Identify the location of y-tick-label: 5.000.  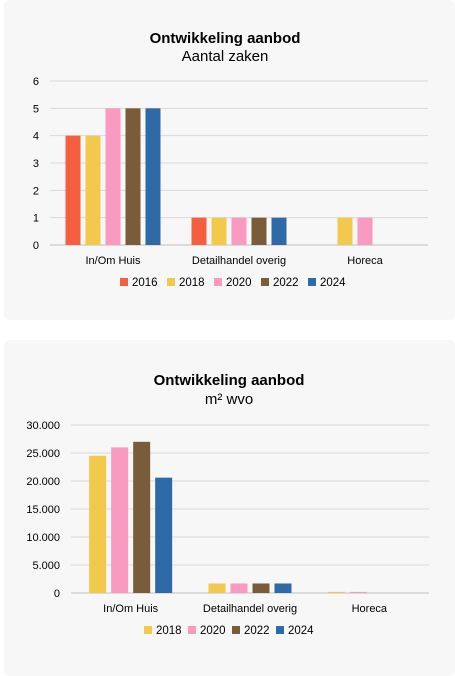
(46, 566).